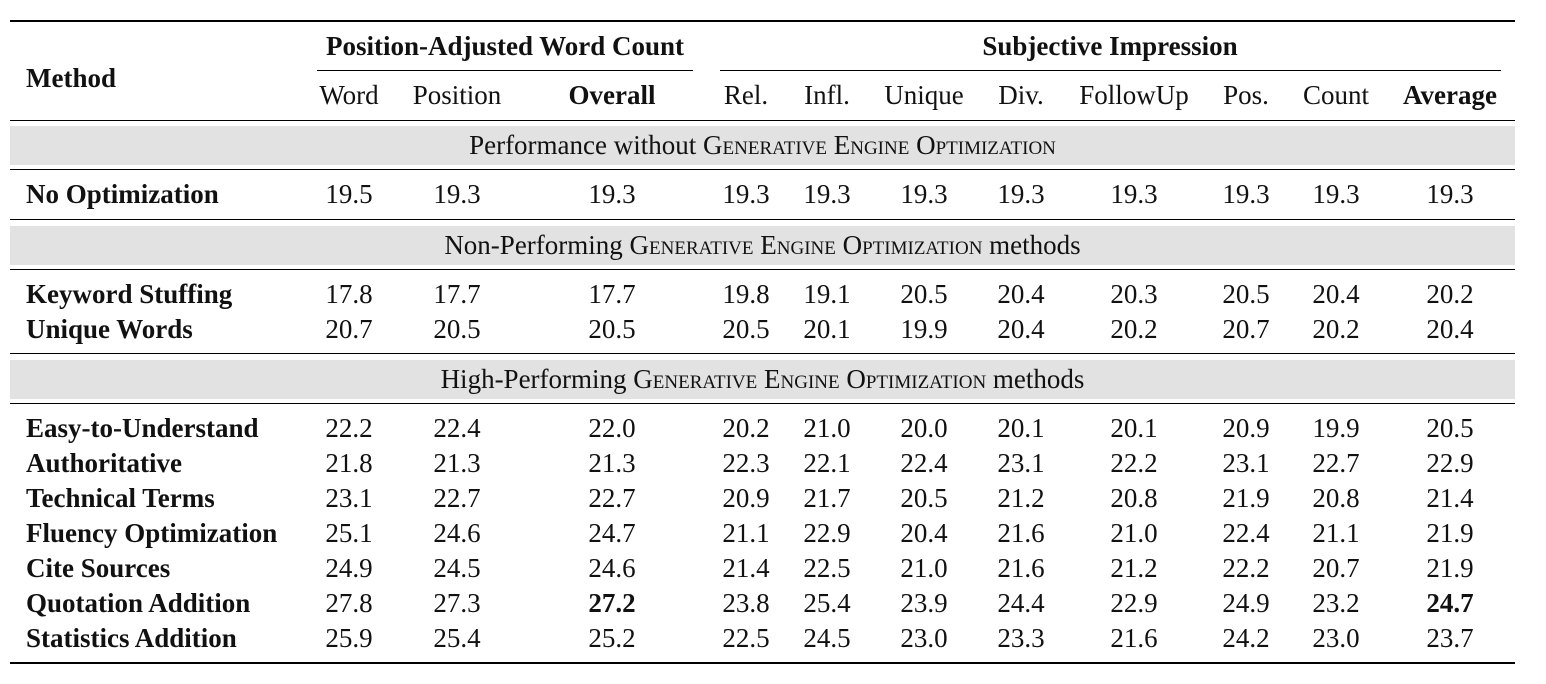 This screenshot has width=1546, height=684. Describe the element at coordinates (505, 71) in the screenshot. I see `word-count-group-rule` at that location.